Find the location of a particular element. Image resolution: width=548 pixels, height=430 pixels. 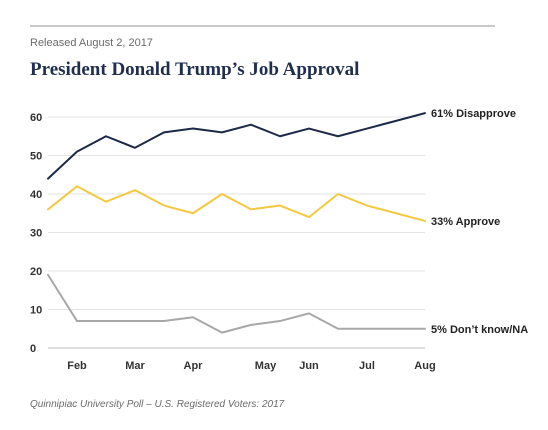

y-tick-label-10: 10 is located at coordinates (36, 311).